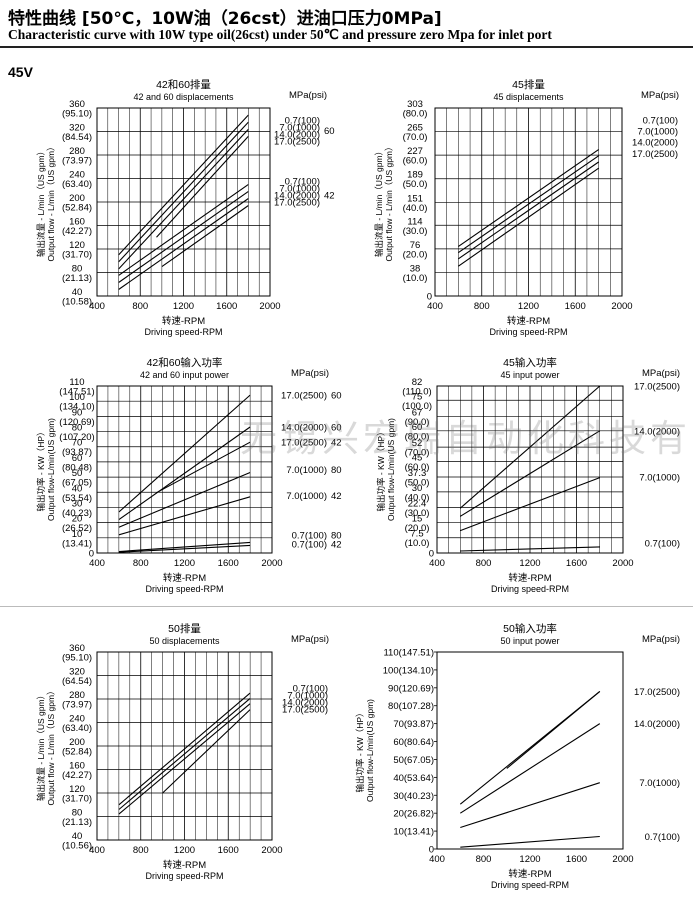 The width and height of the screenshot is (693, 900). What do you see at coordinates (415, 198) in the screenshot?
I see `y-tick-label: 151` at bounding box center [415, 198].